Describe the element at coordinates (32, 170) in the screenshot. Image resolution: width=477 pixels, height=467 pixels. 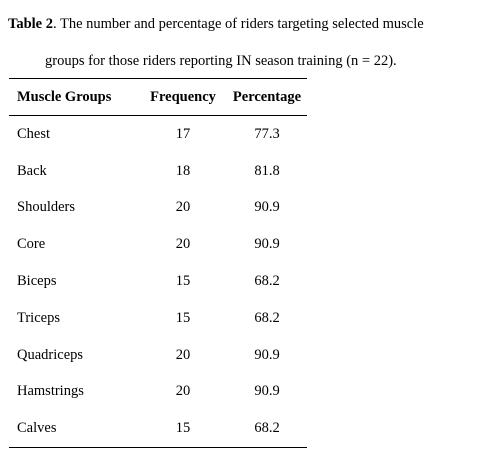
I see `cell-group: Back` at that location.